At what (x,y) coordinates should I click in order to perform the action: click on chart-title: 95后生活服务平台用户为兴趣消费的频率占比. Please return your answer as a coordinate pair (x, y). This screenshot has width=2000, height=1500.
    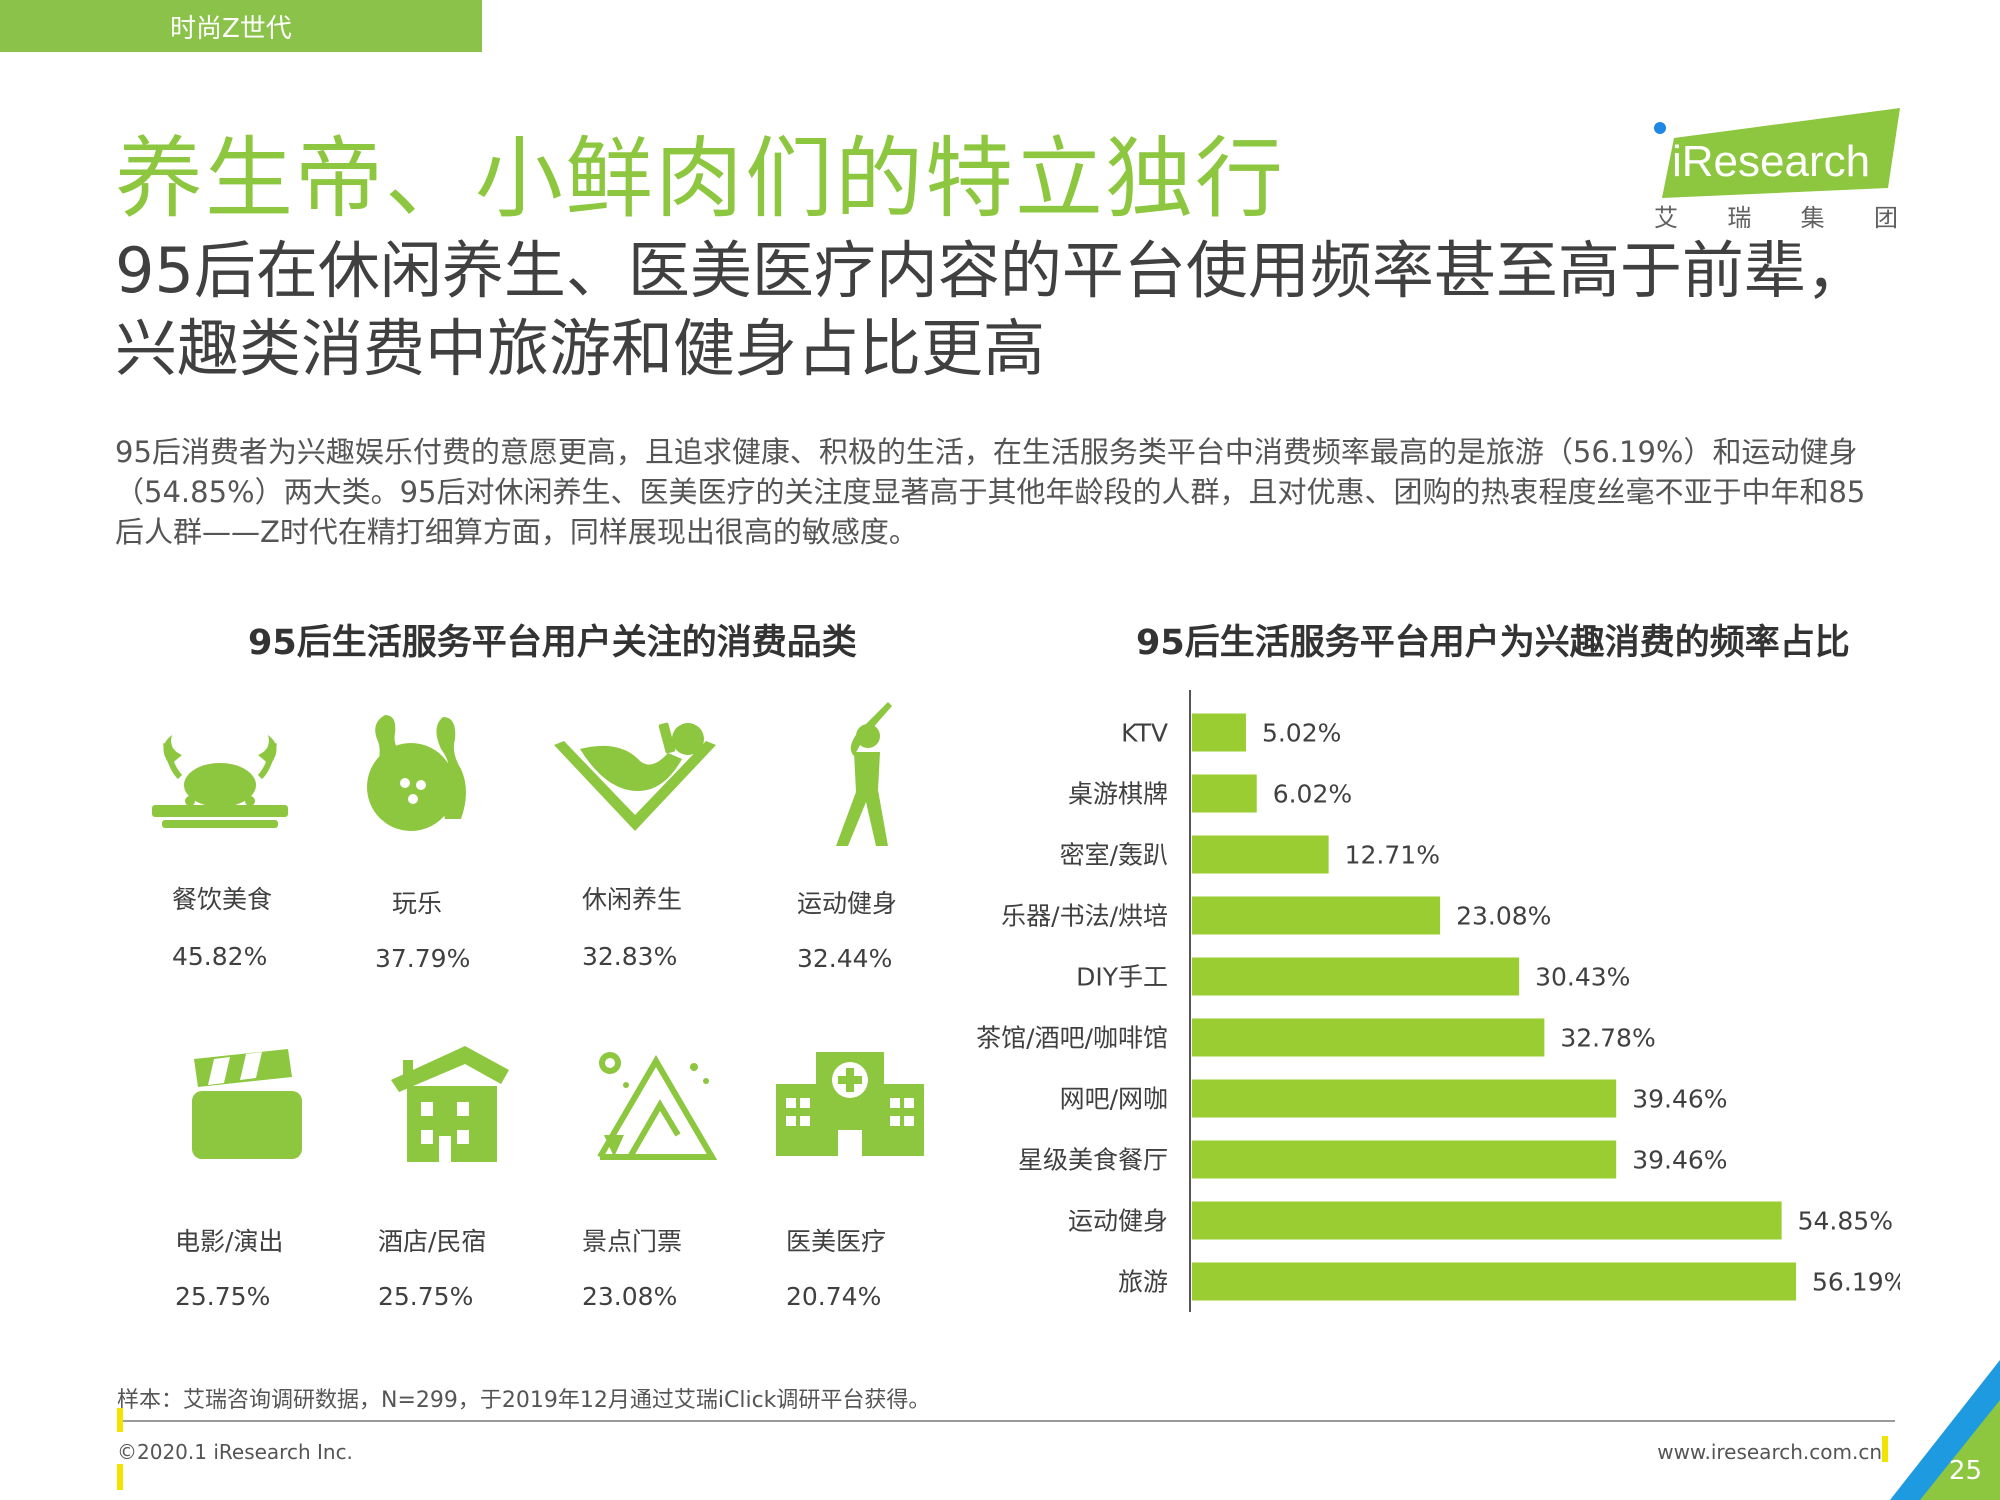
    Looking at the image, I should click on (1493, 643).